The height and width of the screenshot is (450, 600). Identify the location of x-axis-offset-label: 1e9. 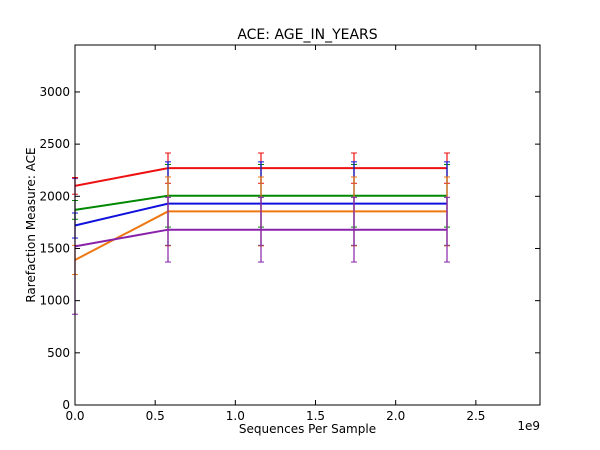
(528, 426).